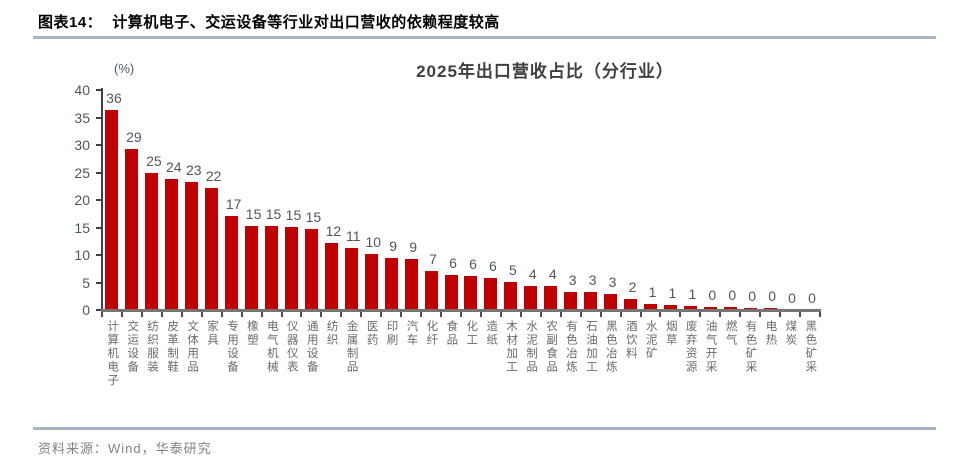 This screenshot has width=969, height=476. What do you see at coordinates (710, 347) in the screenshot?
I see `category-label-text: 油气开采` at bounding box center [710, 347].